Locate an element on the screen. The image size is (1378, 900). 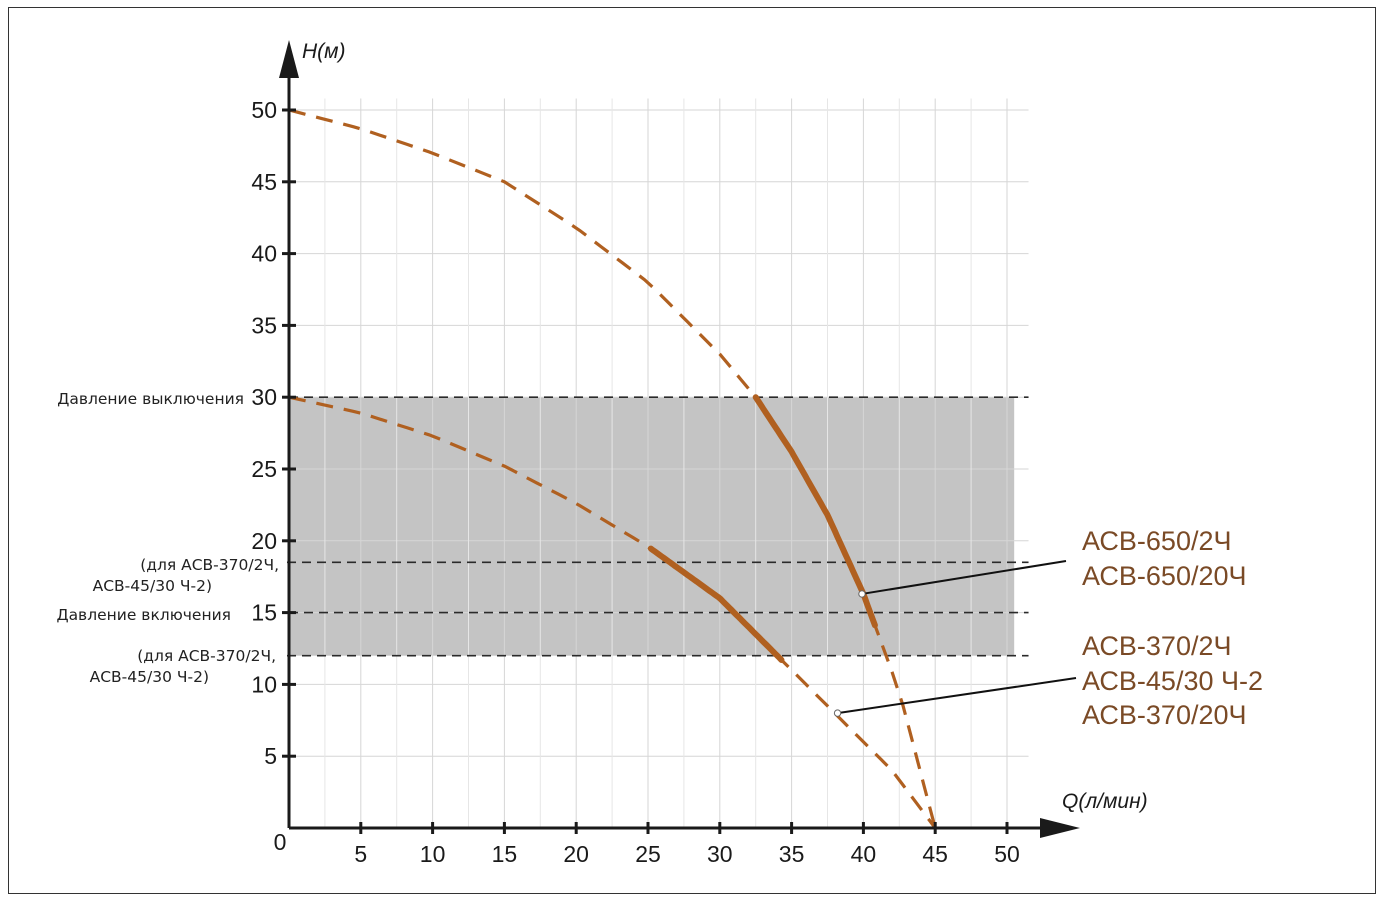
reference-label: Давление выключения is located at coordinates (150, 399).